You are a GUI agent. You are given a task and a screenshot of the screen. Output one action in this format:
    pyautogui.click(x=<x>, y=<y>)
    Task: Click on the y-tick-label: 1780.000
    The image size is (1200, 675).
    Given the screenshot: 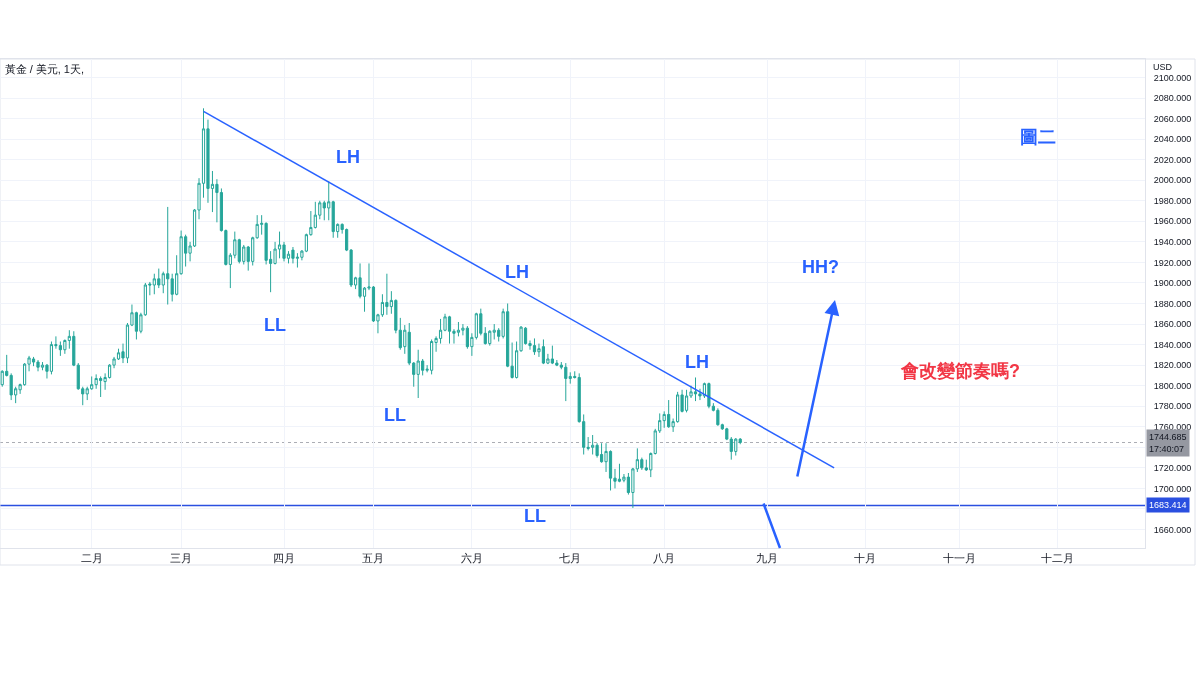 What is the action you would take?
    pyautogui.click(x=1172, y=406)
    